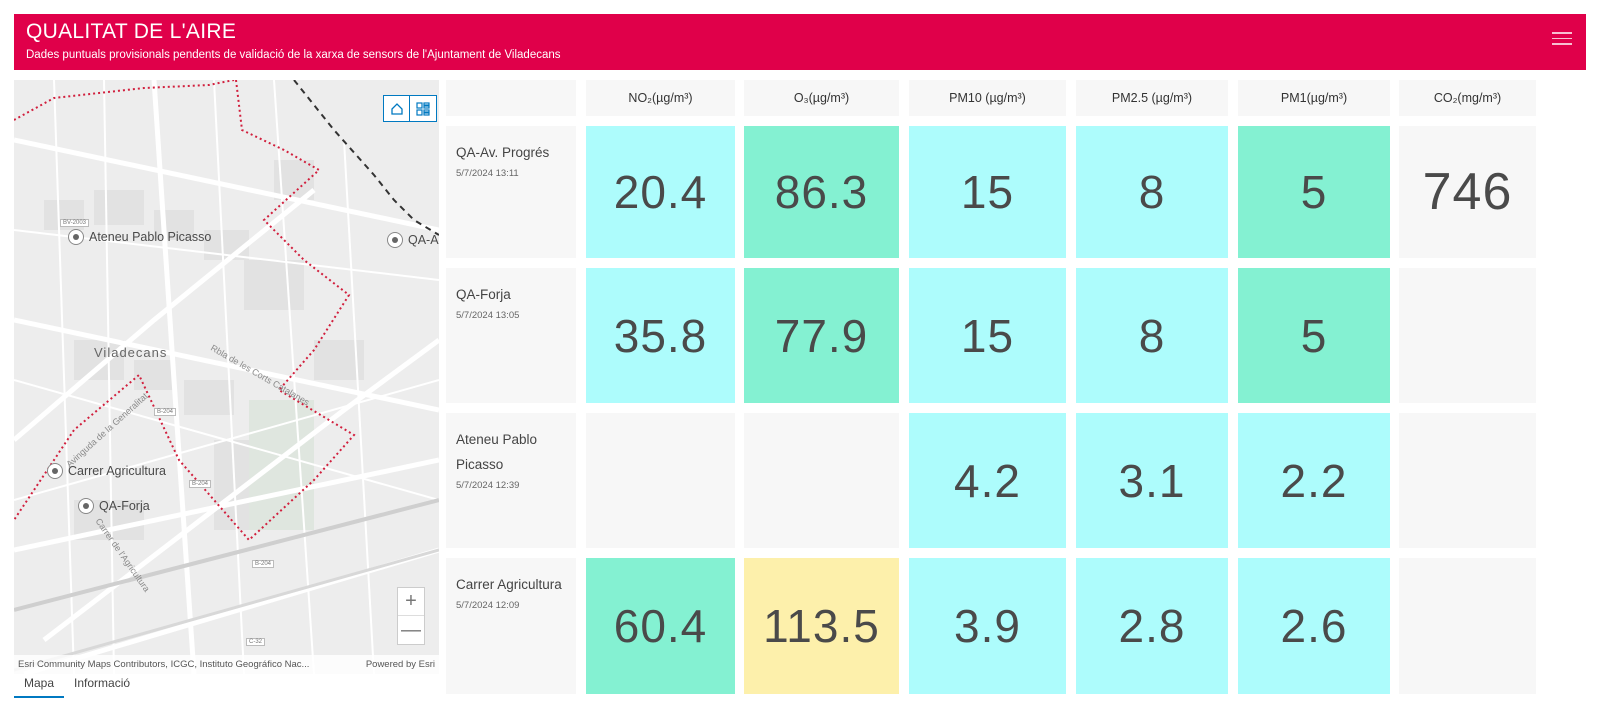  What do you see at coordinates (102, 683) in the screenshot?
I see `tab-informacio: Informació` at bounding box center [102, 683].